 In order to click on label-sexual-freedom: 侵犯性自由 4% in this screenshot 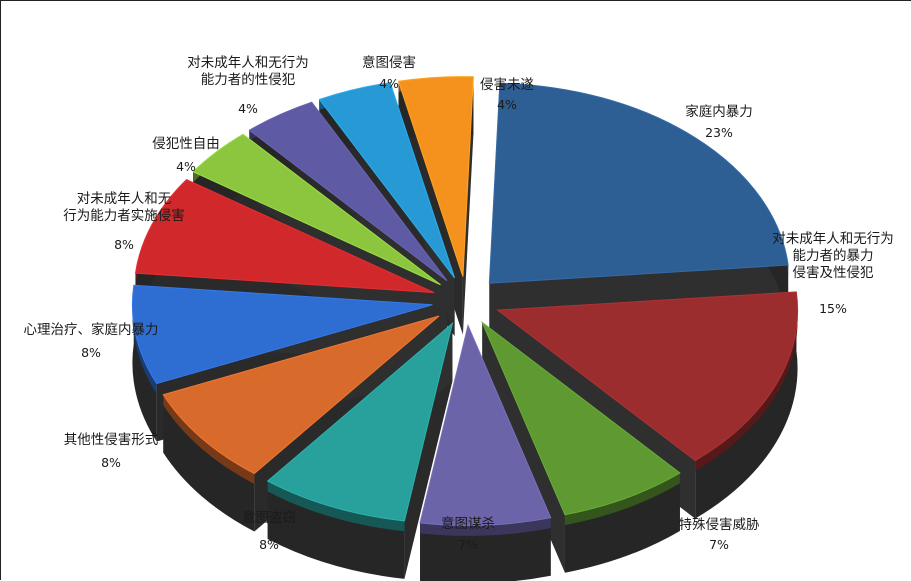, I will do `click(186, 154)`.